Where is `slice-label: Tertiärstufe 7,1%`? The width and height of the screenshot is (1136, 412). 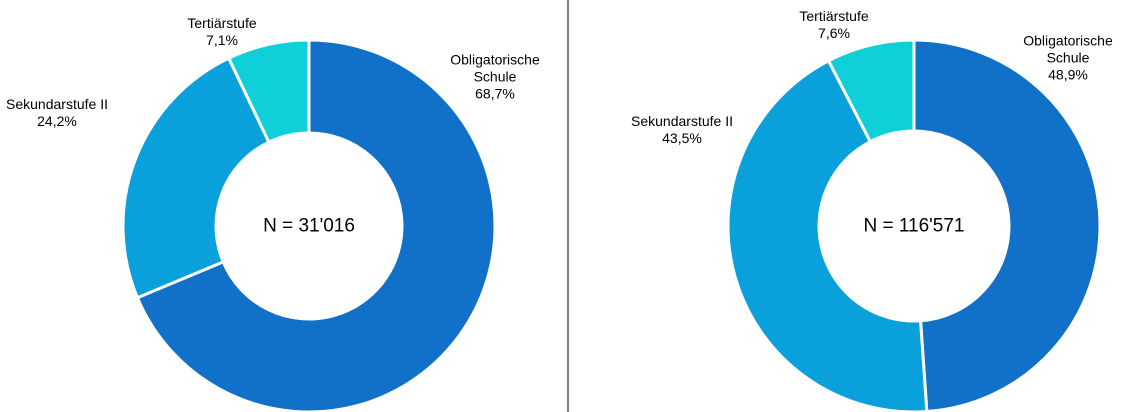
slice-label: Tertiärstufe 7,1% is located at coordinates (222, 32).